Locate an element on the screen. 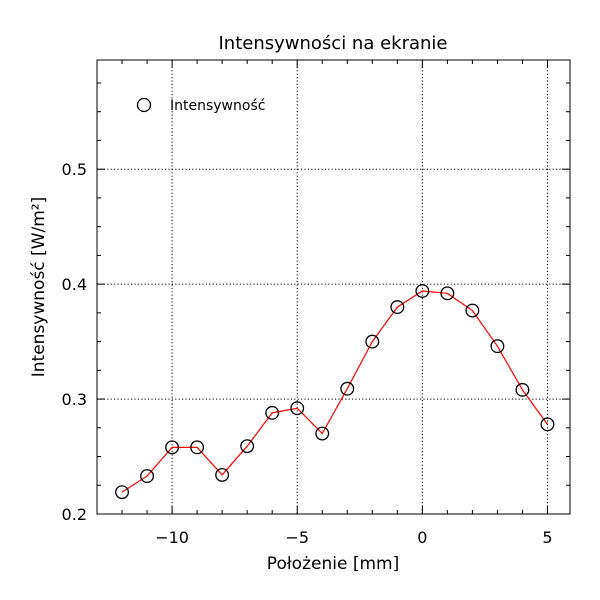  x-tick-label: 5 is located at coordinates (547, 537).